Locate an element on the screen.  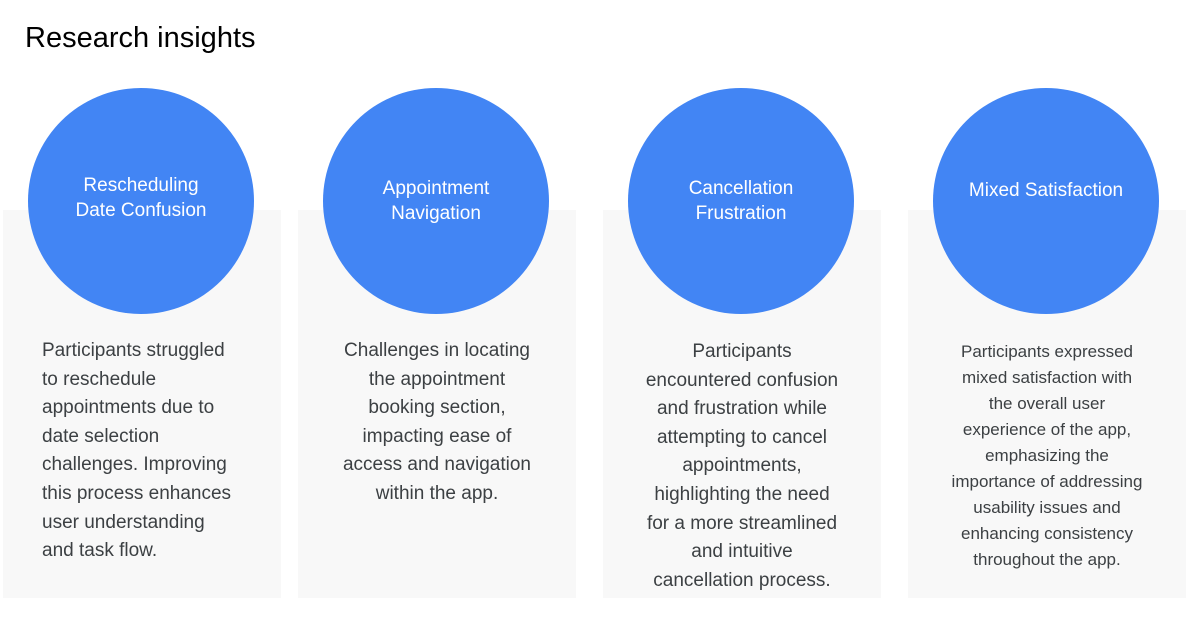
insight-2-heading-line: Navigation is located at coordinates (436, 213).